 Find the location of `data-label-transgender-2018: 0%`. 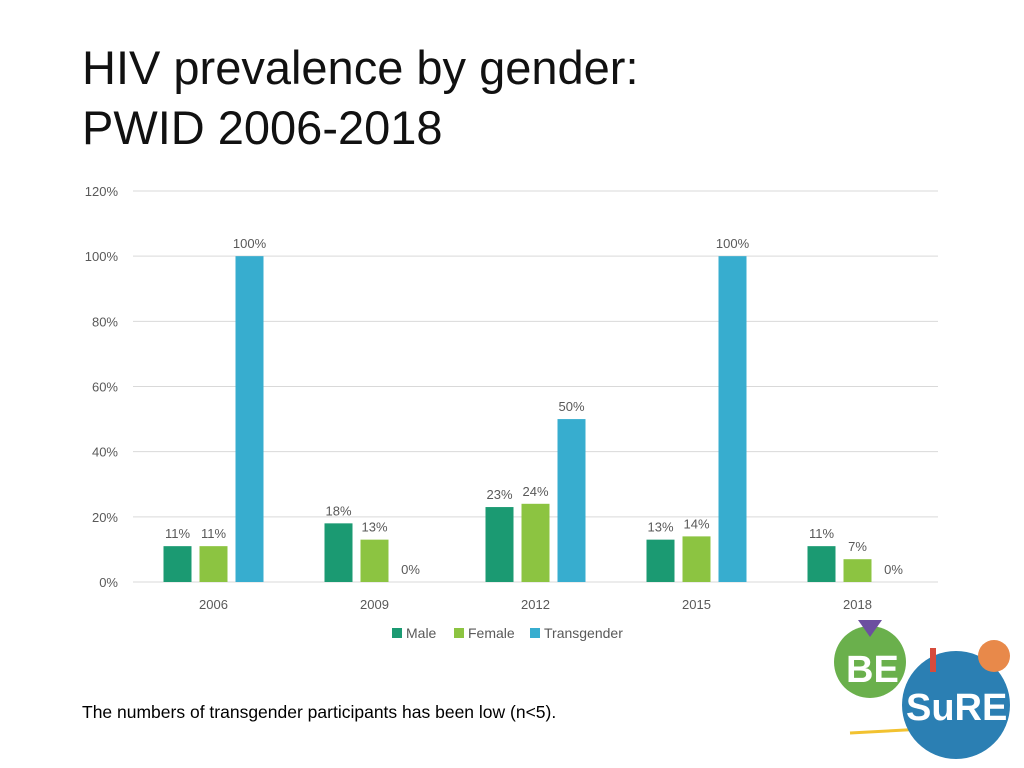

data-label-transgender-2018: 0% is located at coordinates (893, 569).